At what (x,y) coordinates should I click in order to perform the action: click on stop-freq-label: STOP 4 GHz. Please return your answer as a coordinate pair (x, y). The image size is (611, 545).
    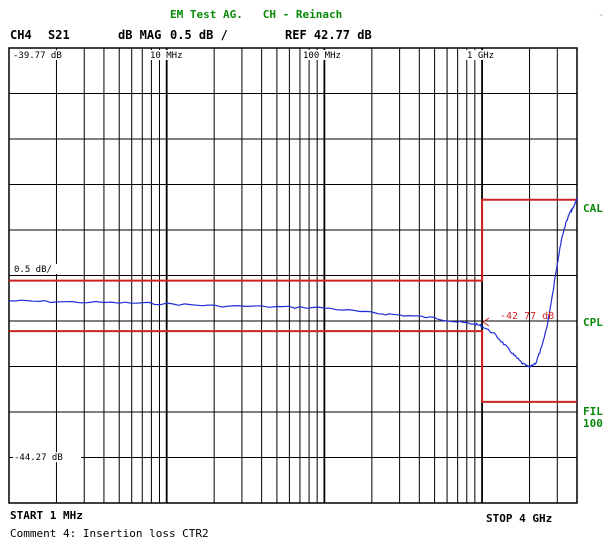
    Looking at the image, I should click on (519, 518).